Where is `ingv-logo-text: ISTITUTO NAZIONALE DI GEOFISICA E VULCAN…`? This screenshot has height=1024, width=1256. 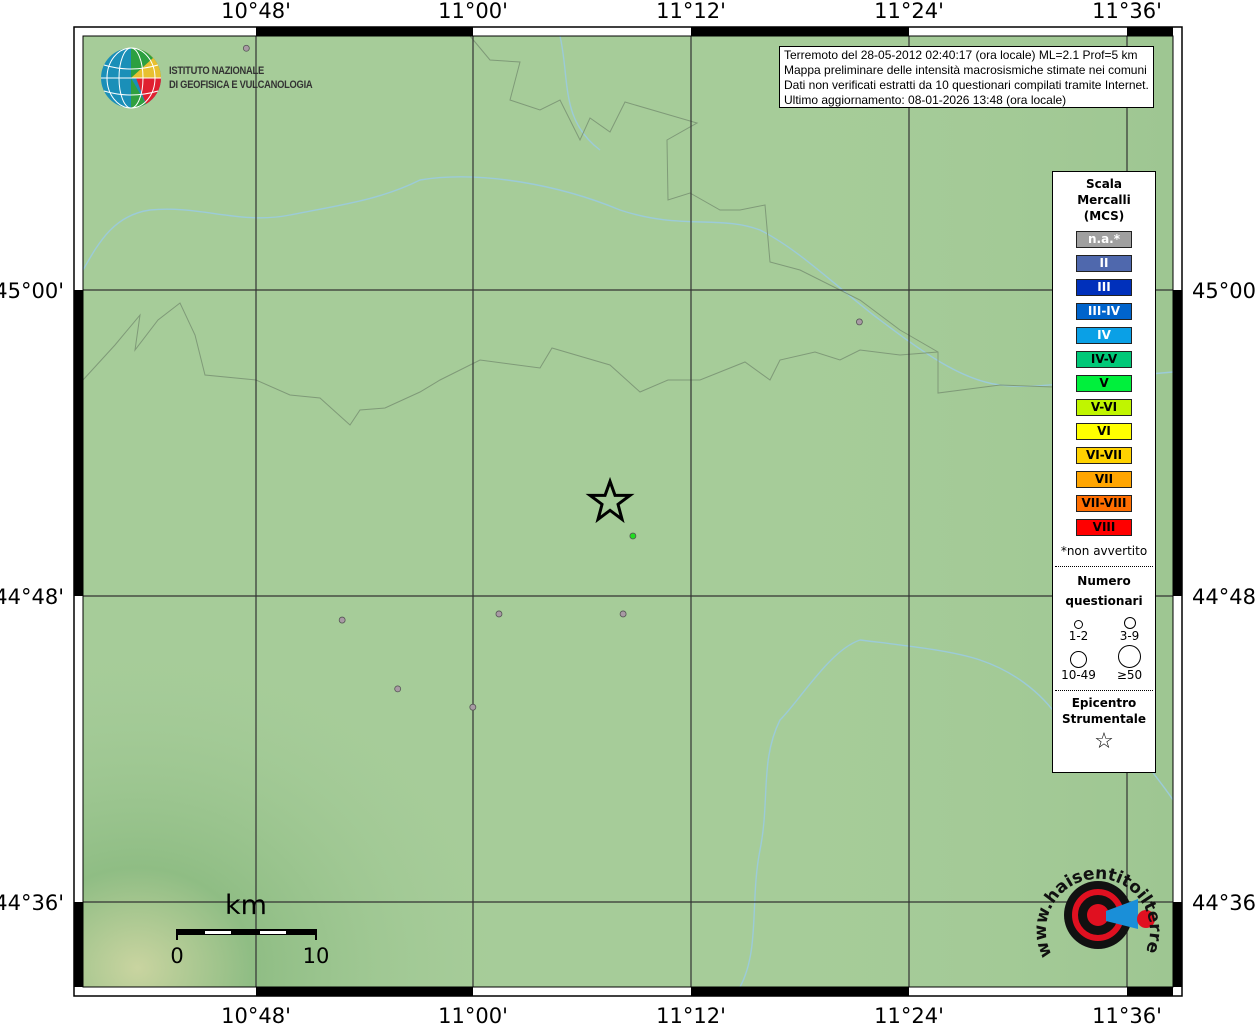 ingv-logo-text: ISTITUTO NAZIONALE DI GEOFISICA E VULCAN… is located at coordinates (241, 78).